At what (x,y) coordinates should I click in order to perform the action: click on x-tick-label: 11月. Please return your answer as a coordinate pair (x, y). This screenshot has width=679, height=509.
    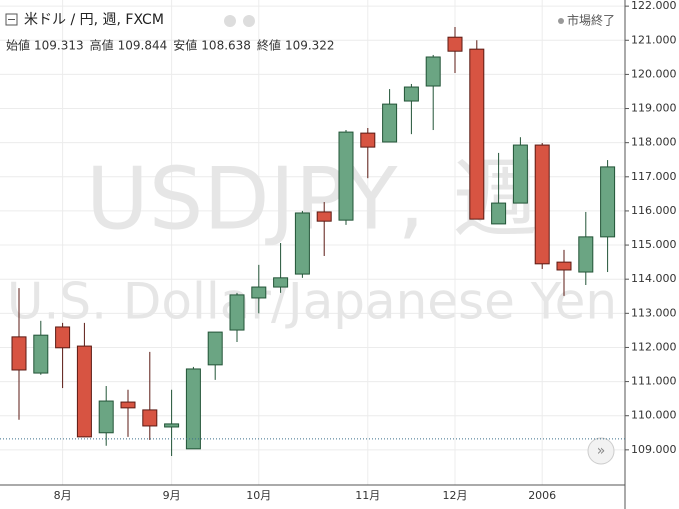
    Looking at the image, I should click on (367, 495).